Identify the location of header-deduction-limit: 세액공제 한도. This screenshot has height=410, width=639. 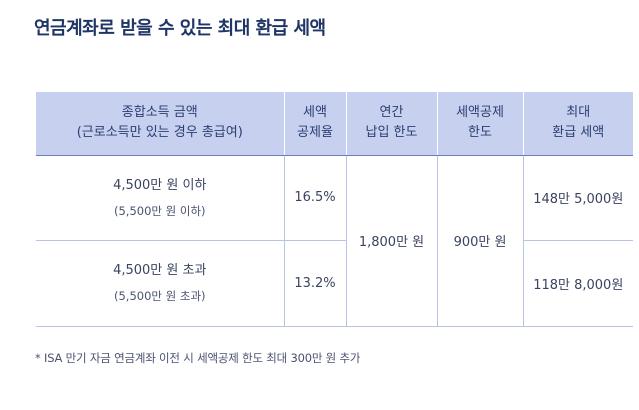
(479, 124).